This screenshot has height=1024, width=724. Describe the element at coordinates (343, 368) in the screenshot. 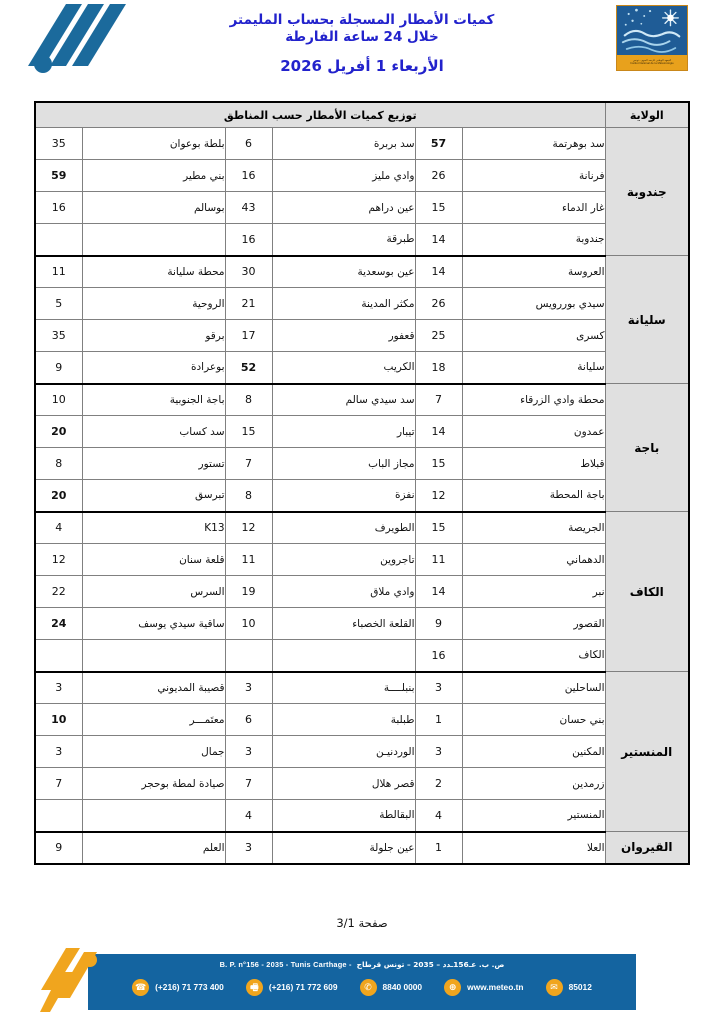

I see `station-name-cell: الكريب` at that location.